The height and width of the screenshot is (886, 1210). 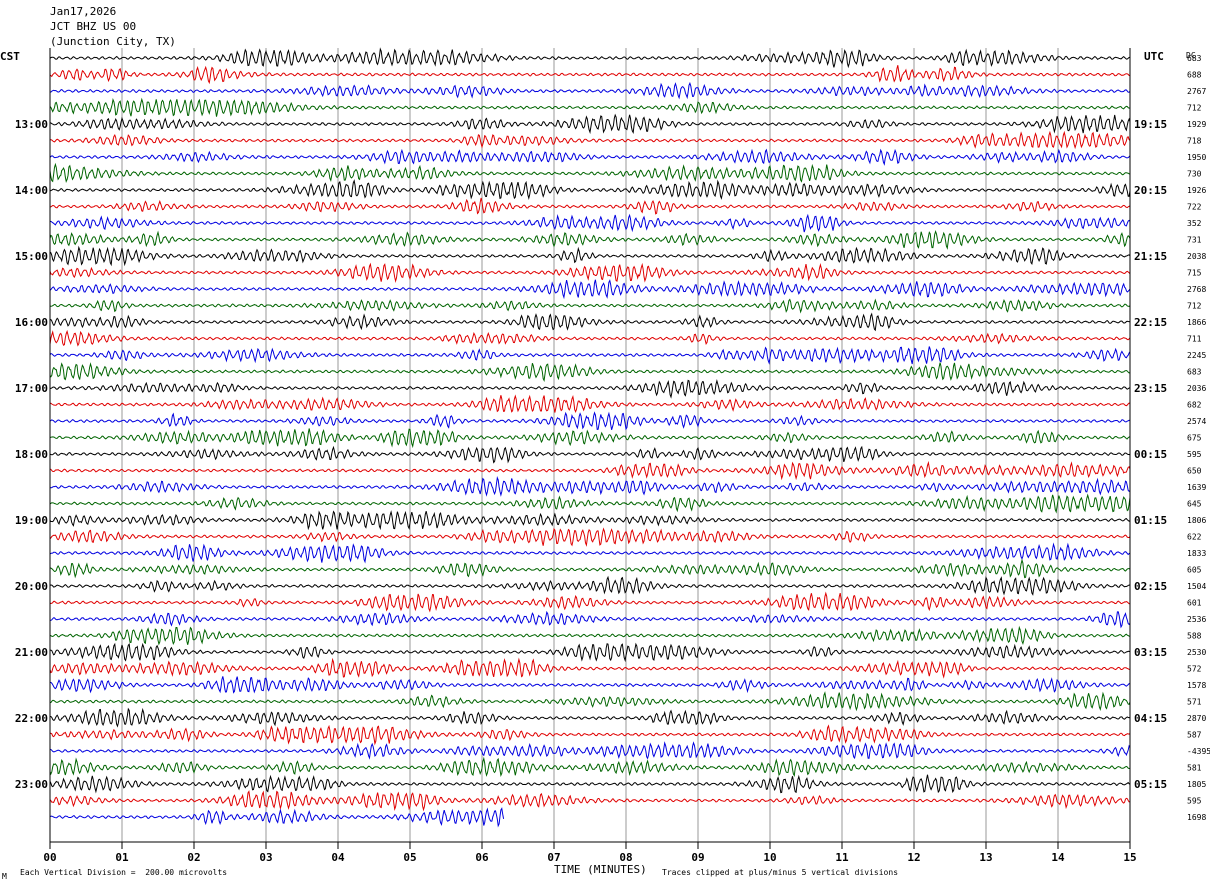 What do you see at coordinates (1194, 438) in the screenshot?
I see `dc-offset-label: 675` at bounding box center [1194, 438].